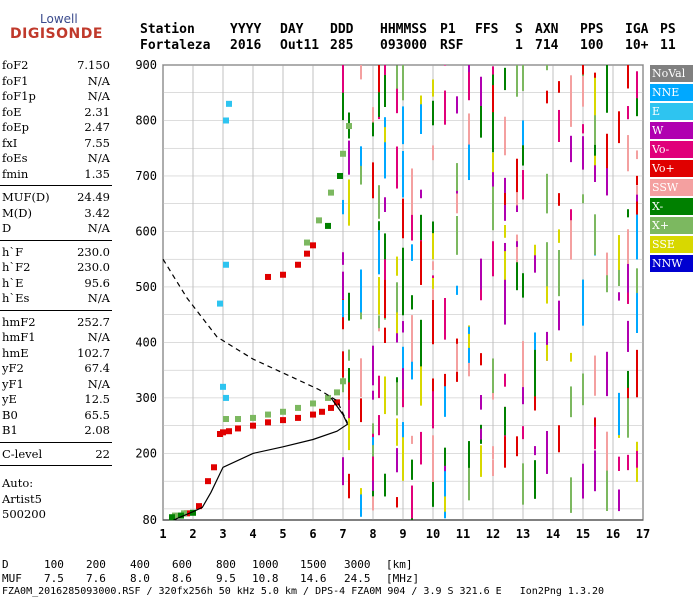 This screenshot has width=700, height=600. I want to click on row-value: 9.5, so click(226, 578).